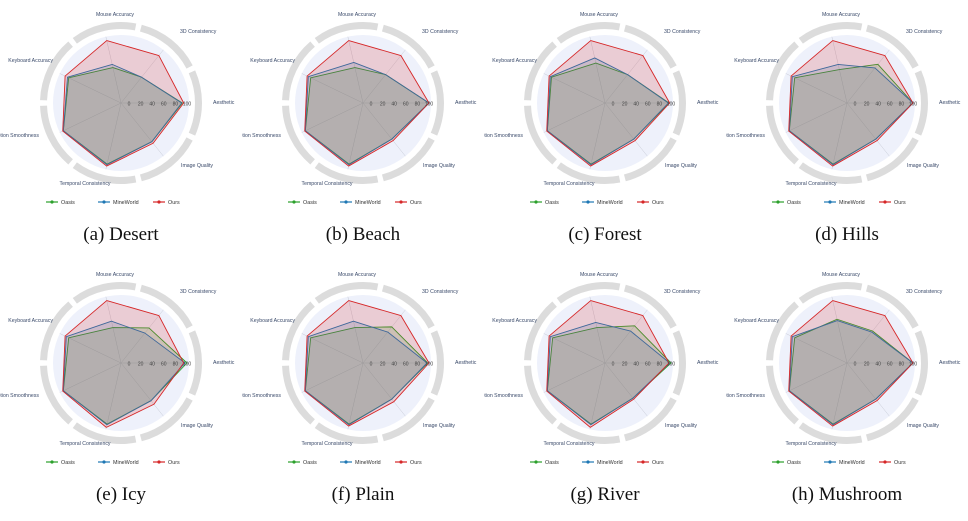 The image size is (968, 521). What do you see at coordinates (126, 203) in the screenshot?
I see `legend-label: MineWorld` at bounding box center [126, 203].